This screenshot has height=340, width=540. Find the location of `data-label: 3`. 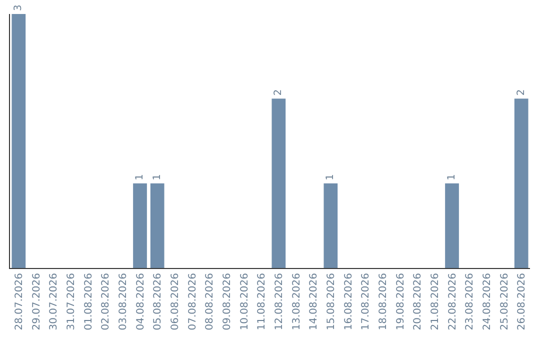

data-label: 3 is located at coordinates (18, 7).